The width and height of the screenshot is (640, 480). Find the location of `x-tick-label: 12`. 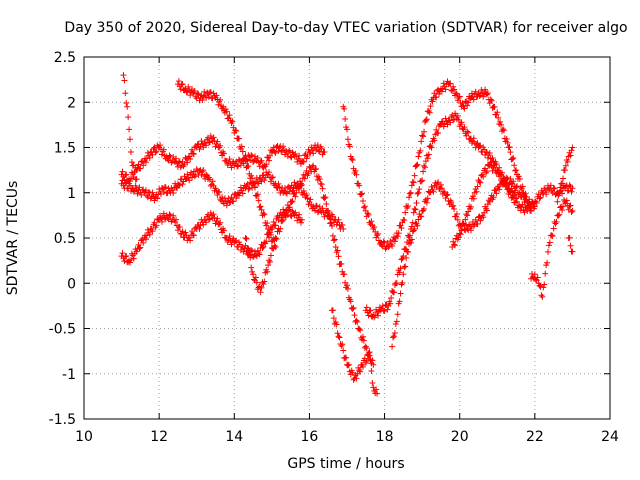

x-tick-label: 12 is located at coordinates (159, 437).